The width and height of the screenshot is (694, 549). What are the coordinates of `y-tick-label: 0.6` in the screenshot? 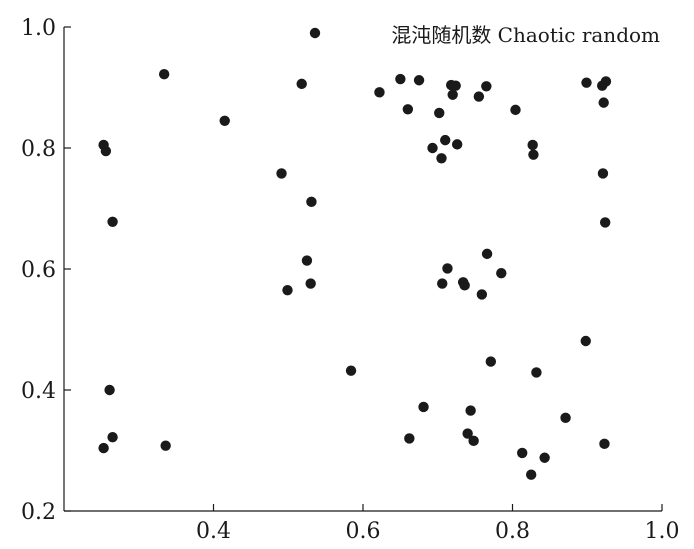 It's located at (38, 270).